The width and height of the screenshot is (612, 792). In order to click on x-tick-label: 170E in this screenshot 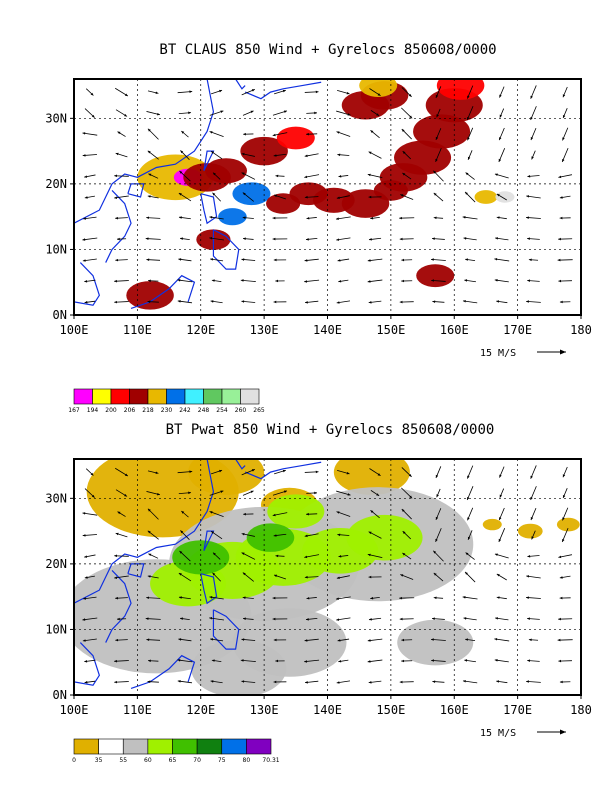, I will do `click(517, 710)`.